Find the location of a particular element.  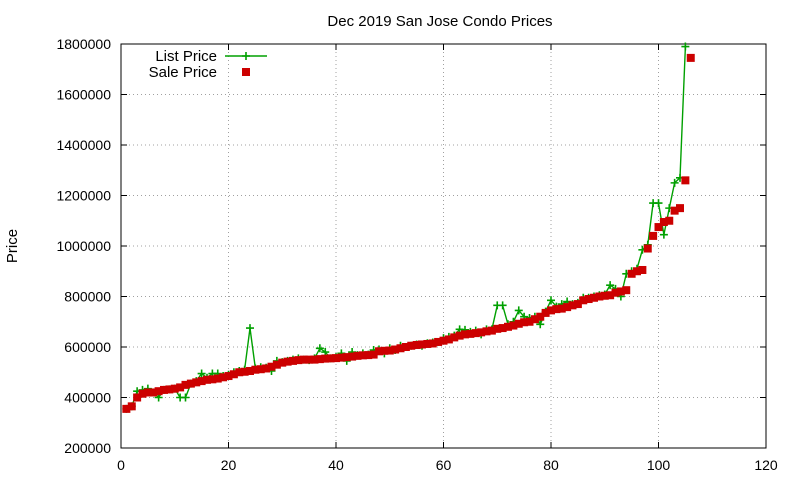

y-tick-label: 200000 is located at coordinates (87, 448).